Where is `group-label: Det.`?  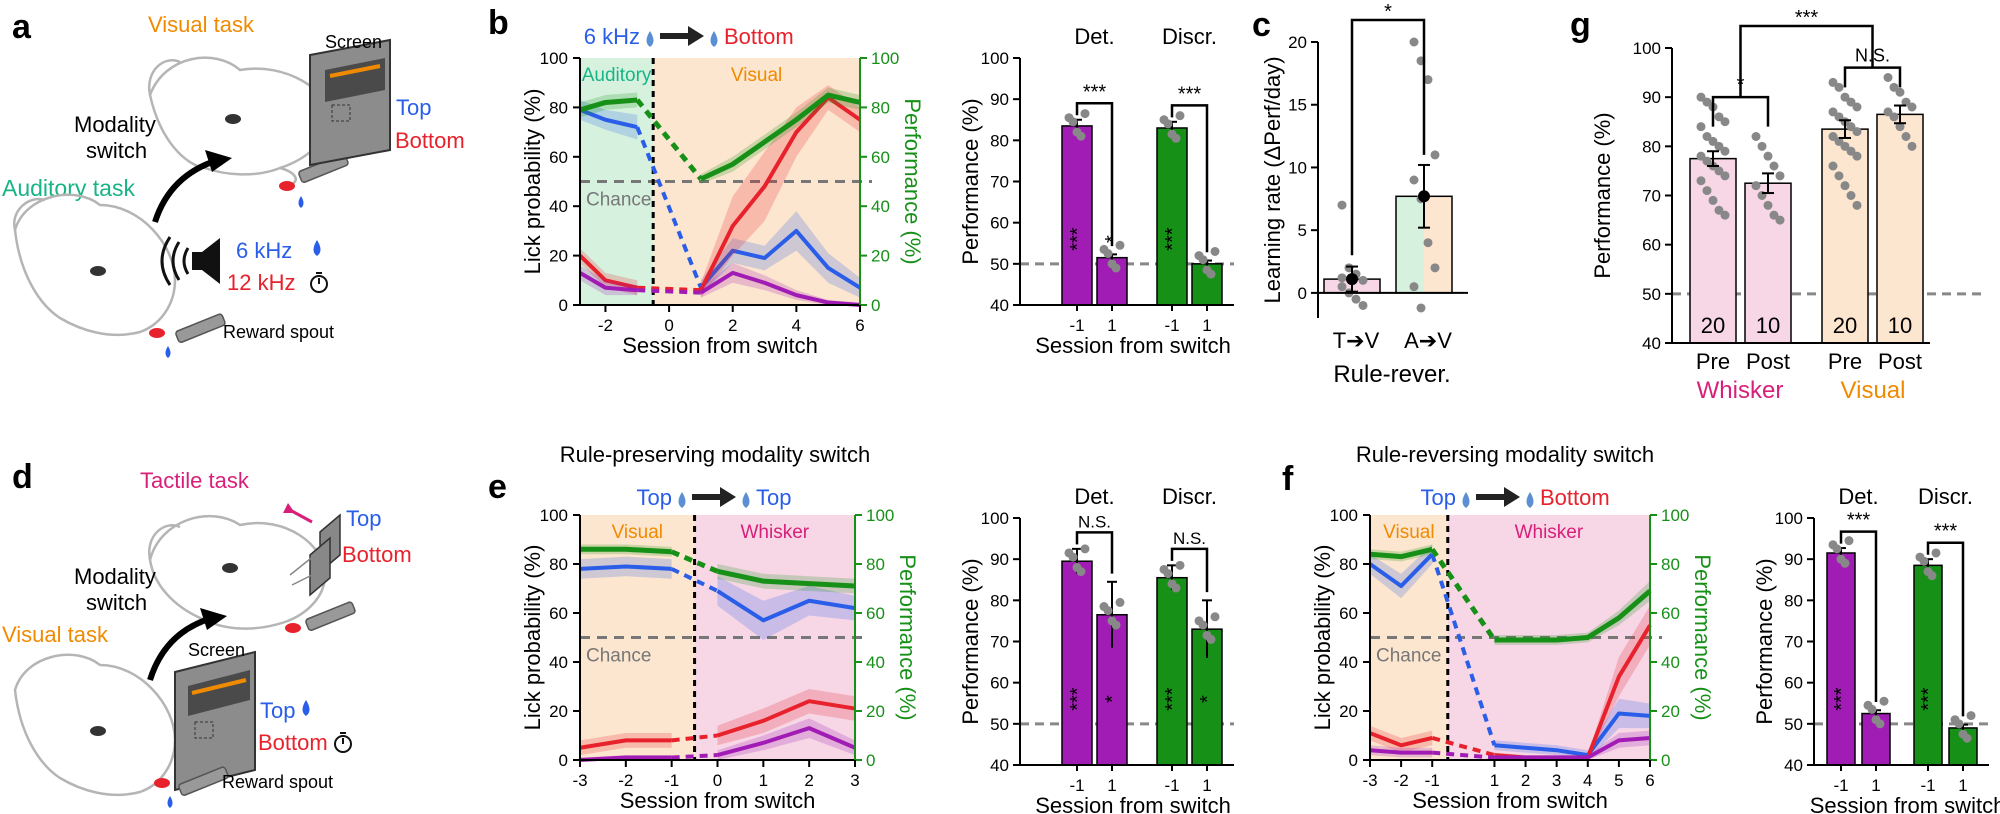 group-label: Det. is located at coordinates (1094, 36).